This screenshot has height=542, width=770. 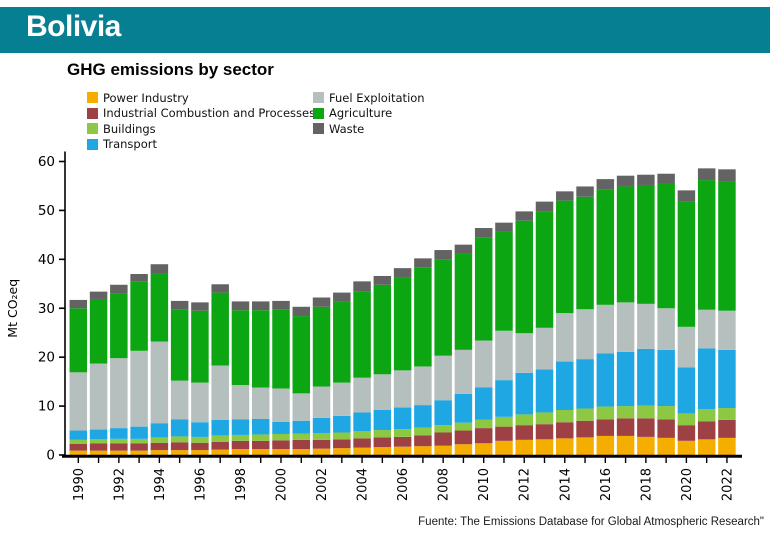 I want to click on x-tick-label: 1992, so click(x=119, y=484).